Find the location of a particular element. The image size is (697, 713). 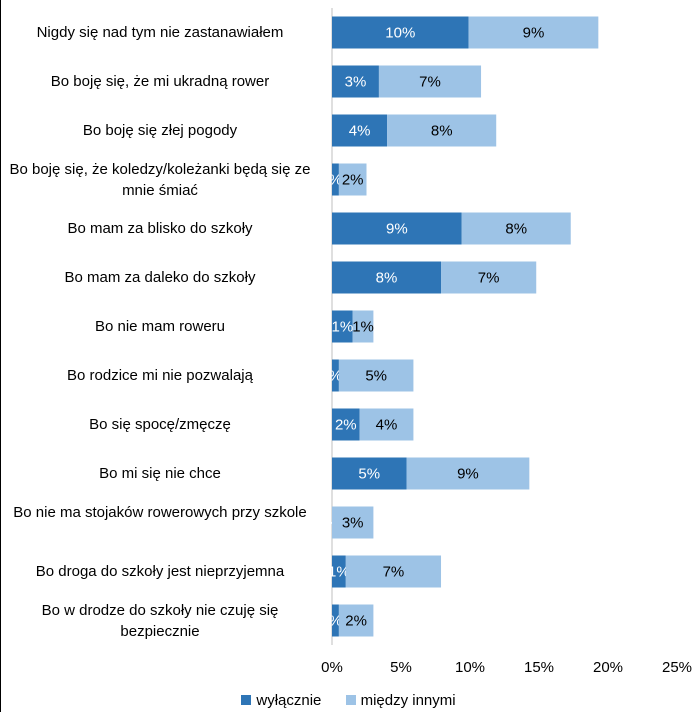

category-label: Nigdy się nad tym nie zastanawiałem is located at coordinates (160, 32).